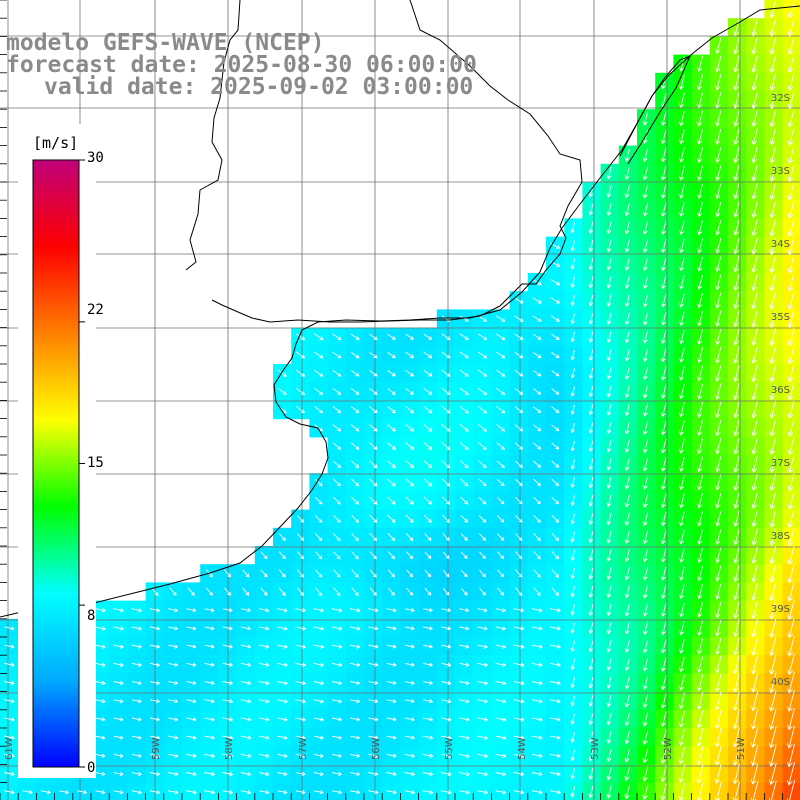  What do you see at coordinates (9, 748) in the screenshot?
I see `lon-label: 61W` at bounding box center [9, 748].